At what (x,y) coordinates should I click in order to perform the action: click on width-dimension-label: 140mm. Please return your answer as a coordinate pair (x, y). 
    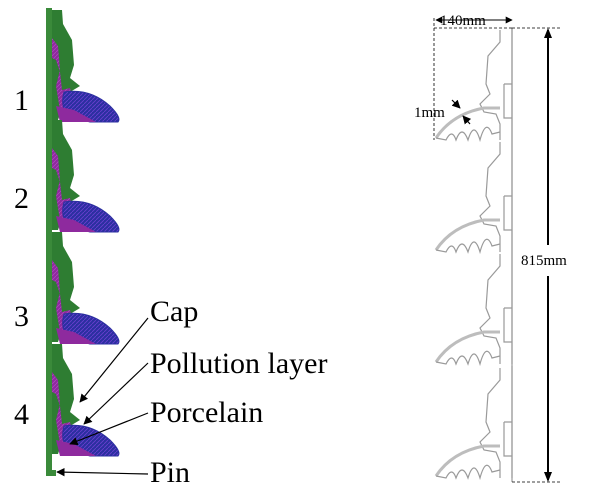
    Looking at the image, I should click on (463, 21).